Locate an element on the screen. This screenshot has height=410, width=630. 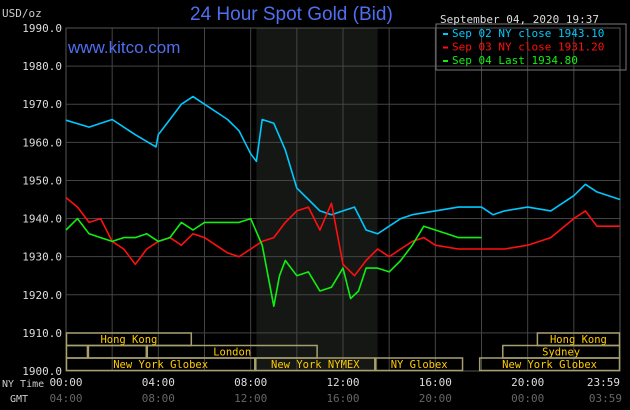
x-tick-gmt: 08:00 is located at coordinates (158, 398).